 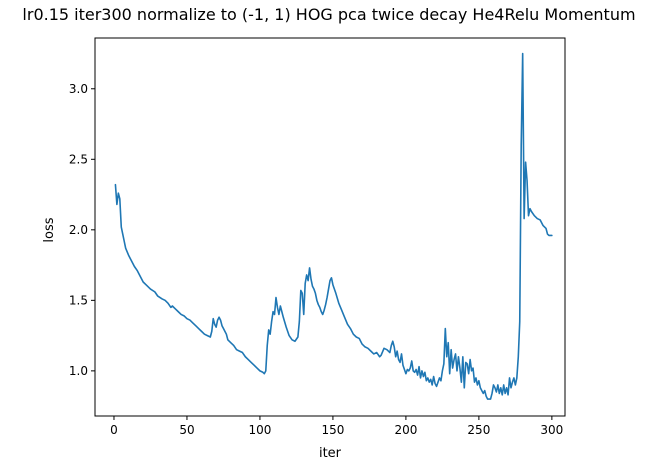 I want to click on y-tick-label: 3.0, so click(x=78, y=89).